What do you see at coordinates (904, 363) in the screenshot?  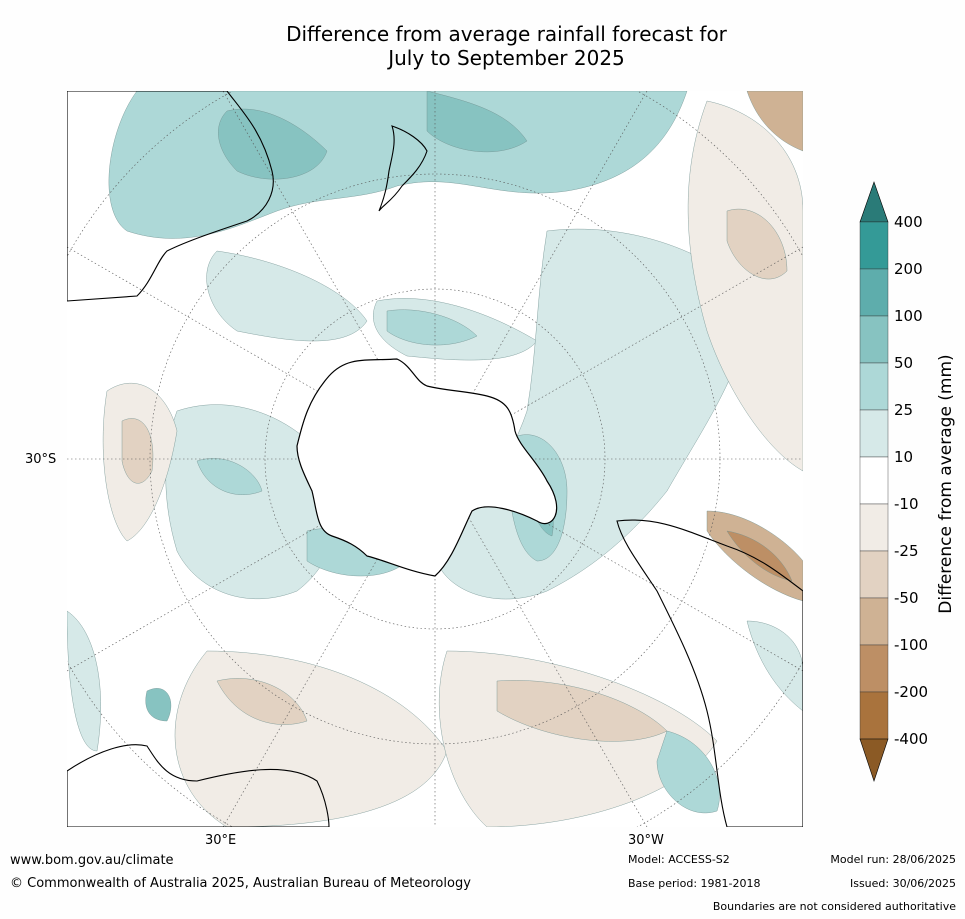 I see `colorbar-tick-label: 50` at bounding box center [904, 363].